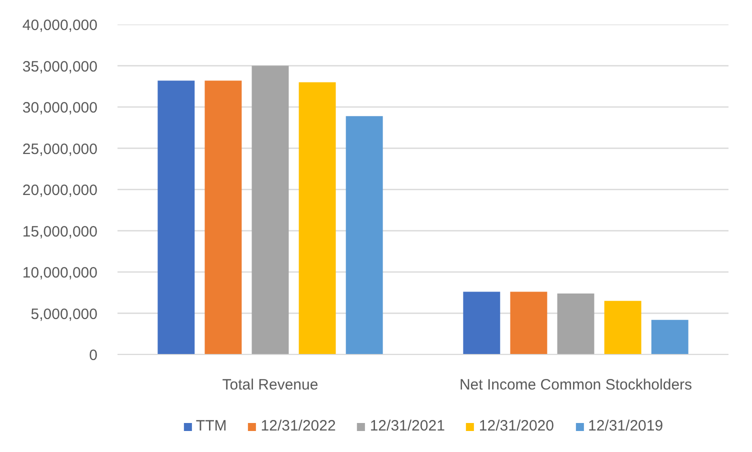  I want to click on x-tick-label: Total Revenue, so click(270, 385).